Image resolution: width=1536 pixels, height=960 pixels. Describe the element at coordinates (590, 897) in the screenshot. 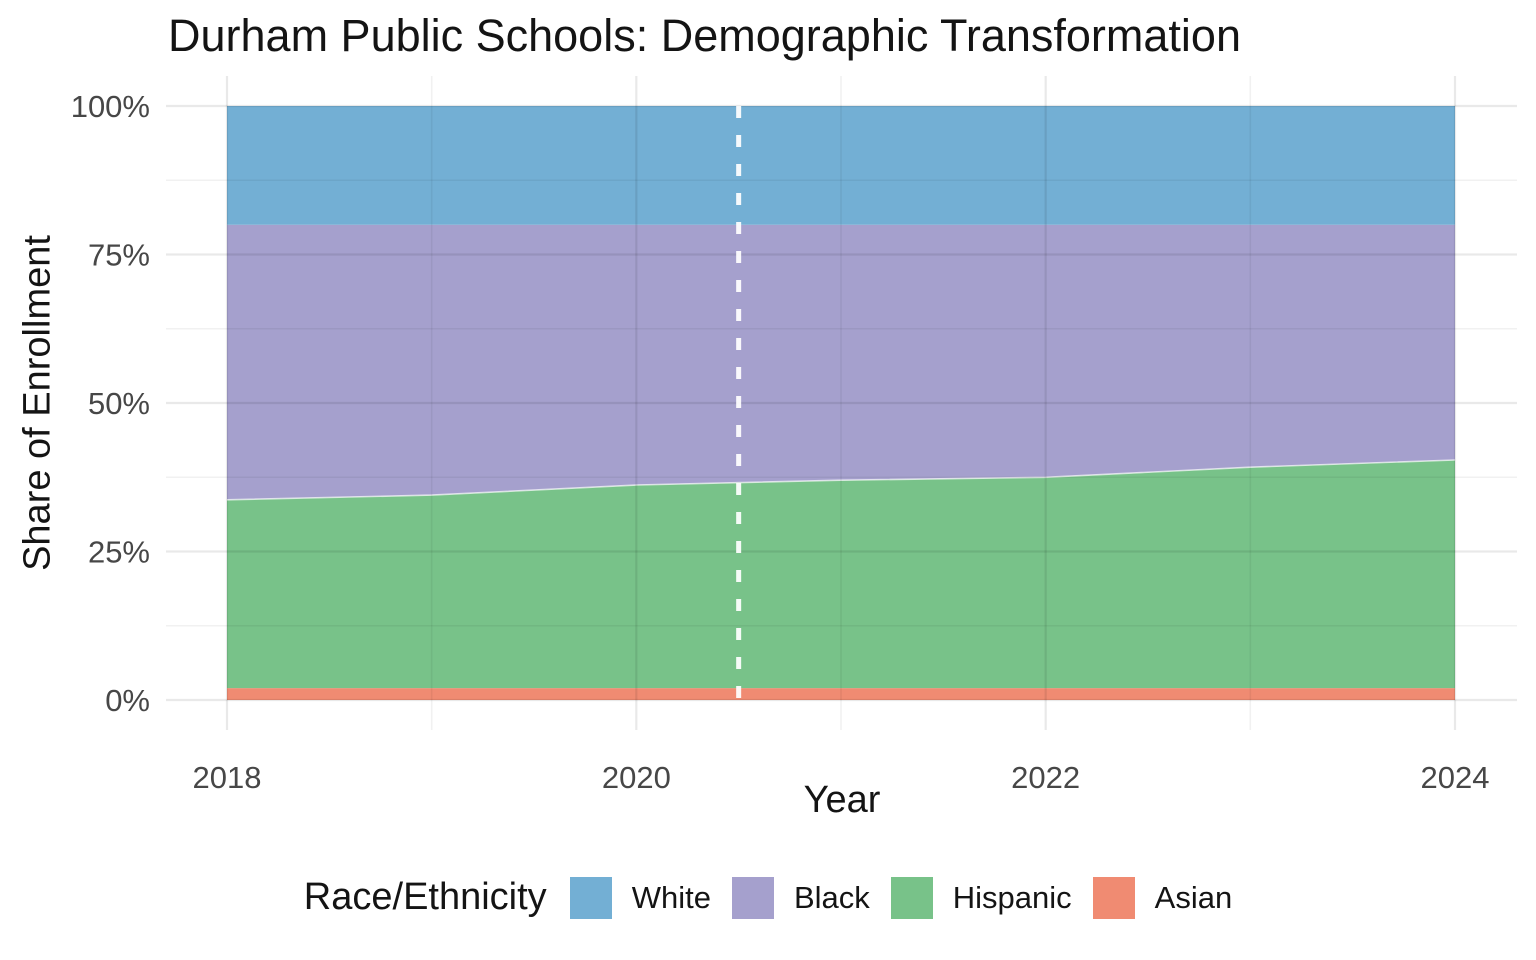

I see `legend-swatch-white` at that location.